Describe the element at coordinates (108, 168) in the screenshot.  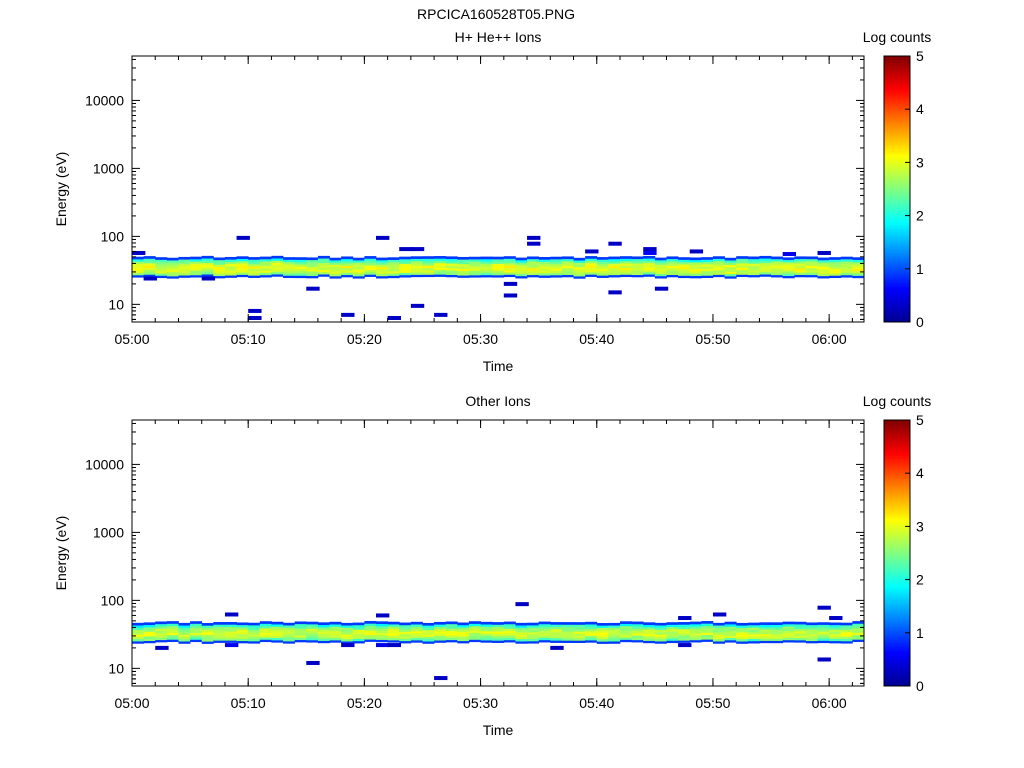
I see `y-tick-label: 1000` at that location.